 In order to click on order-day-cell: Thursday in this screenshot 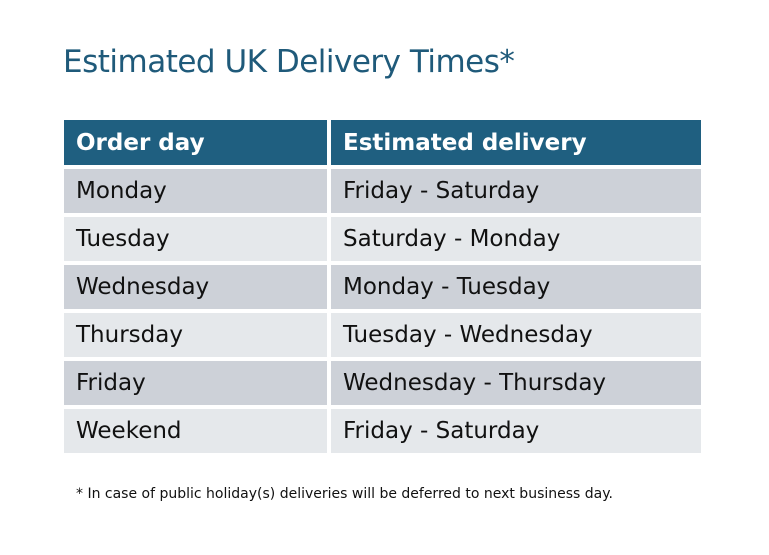, I will do `click(197, 337)`.